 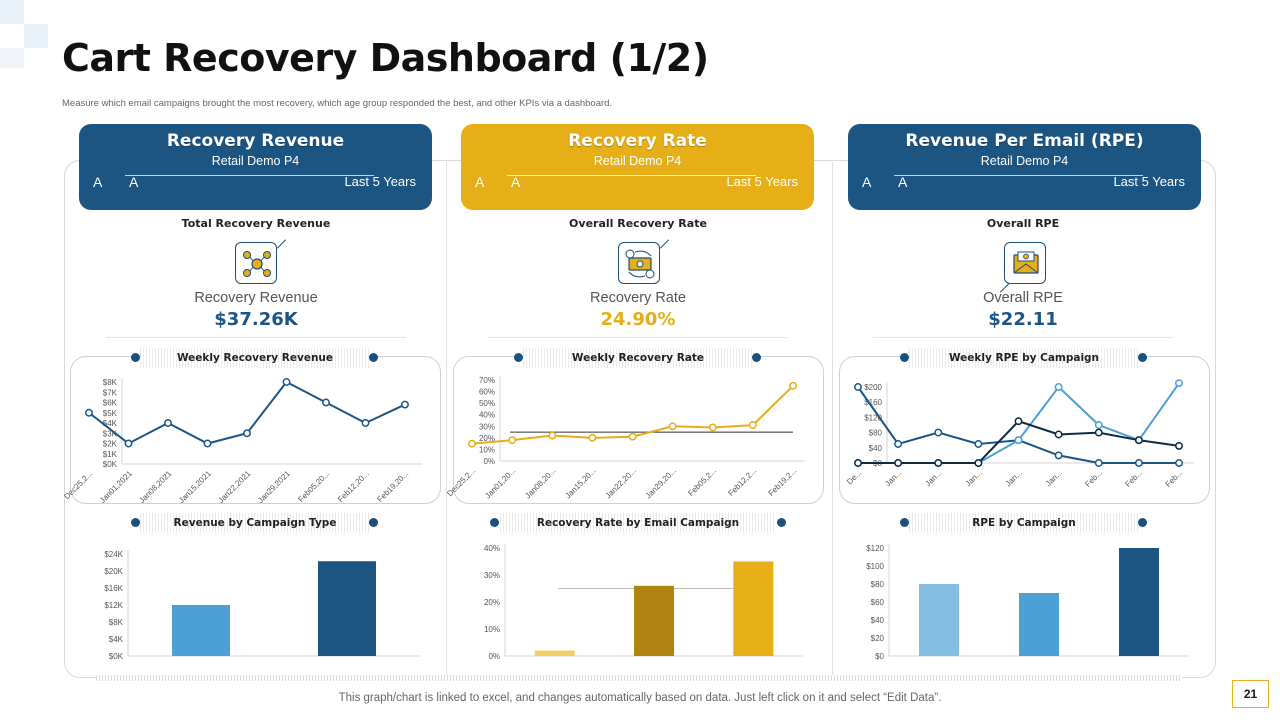 I want to click on kpi-label: Total Recovery Revenue, so click(x=256, y=223).